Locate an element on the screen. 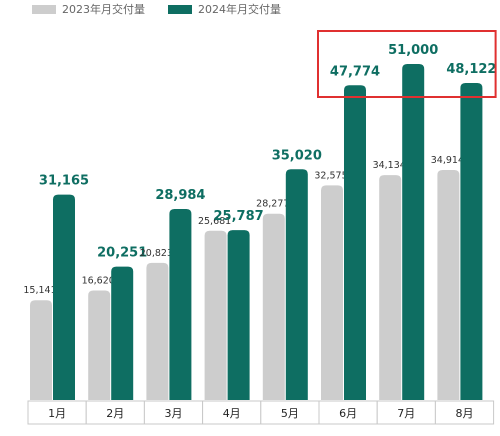  category-label-3: 3月 is located at coordinates (174, 413).